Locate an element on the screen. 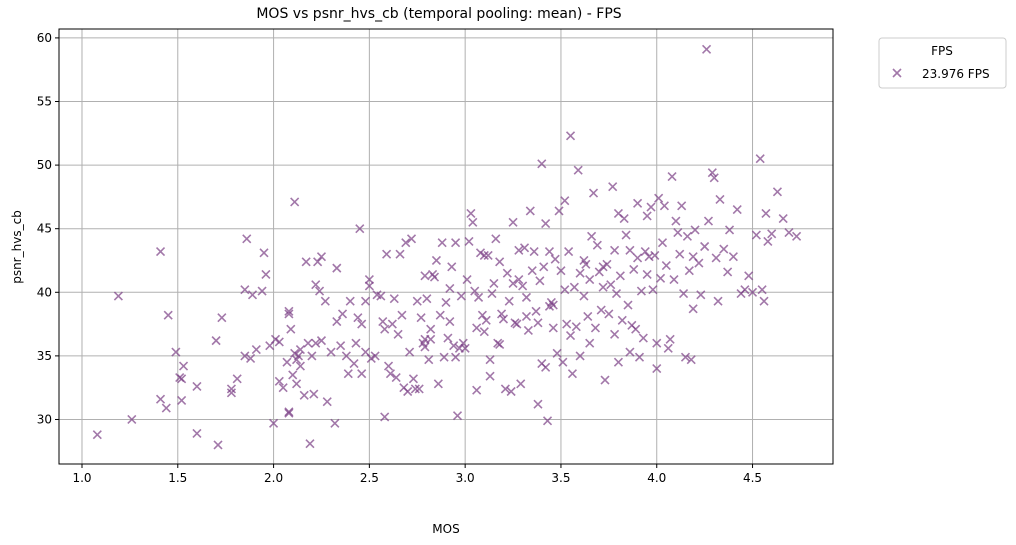 The width and height of the screenshot is (1016, 545). legend-title: FPS is located at coordinates (942, 51).